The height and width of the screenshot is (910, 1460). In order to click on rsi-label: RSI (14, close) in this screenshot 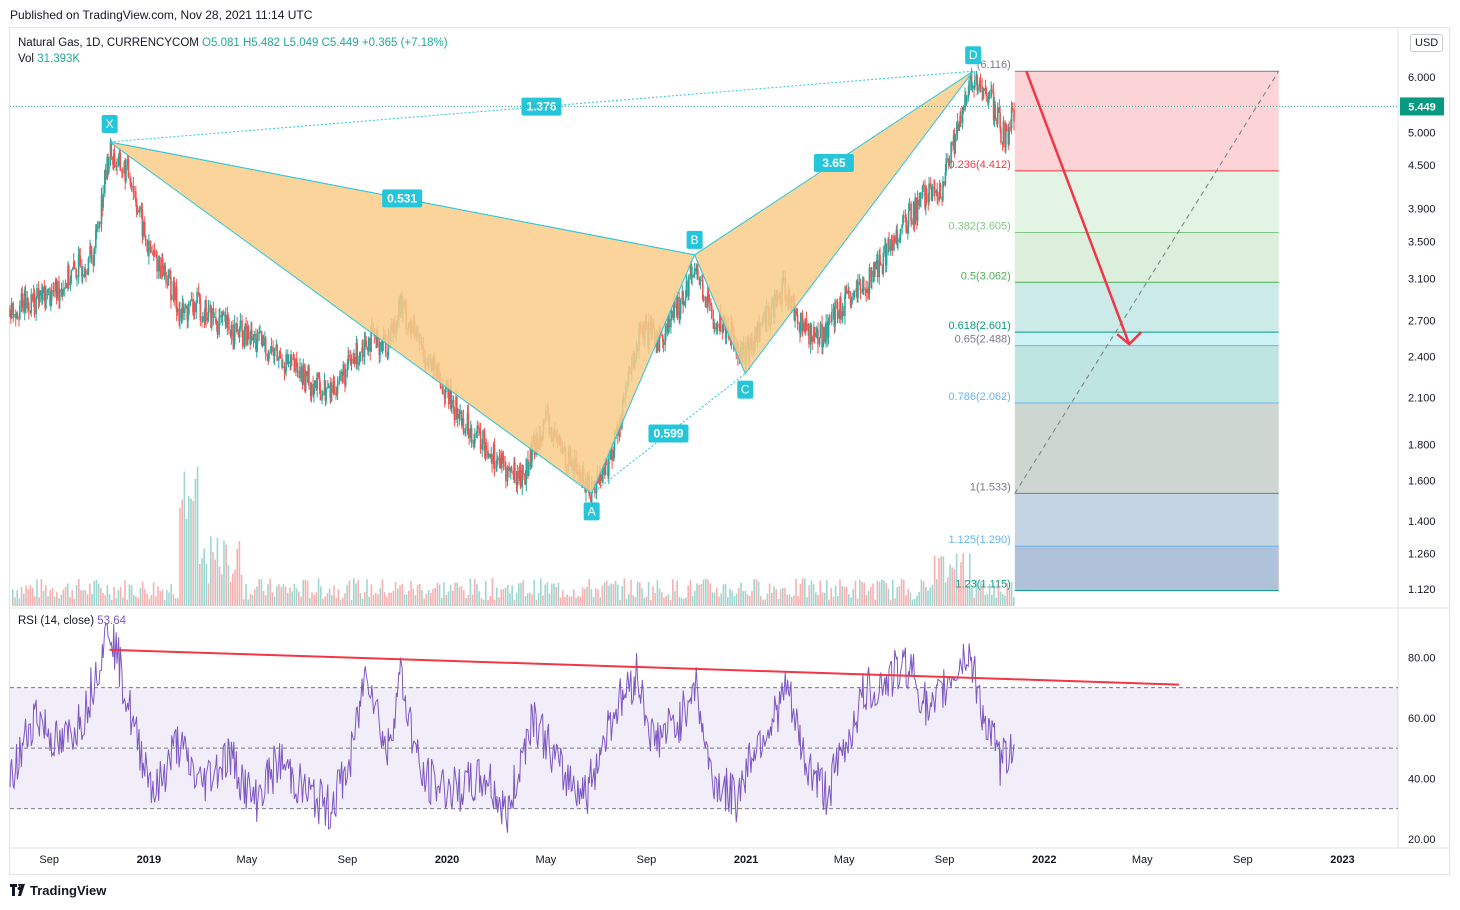, I will do `click(56, 621)`.